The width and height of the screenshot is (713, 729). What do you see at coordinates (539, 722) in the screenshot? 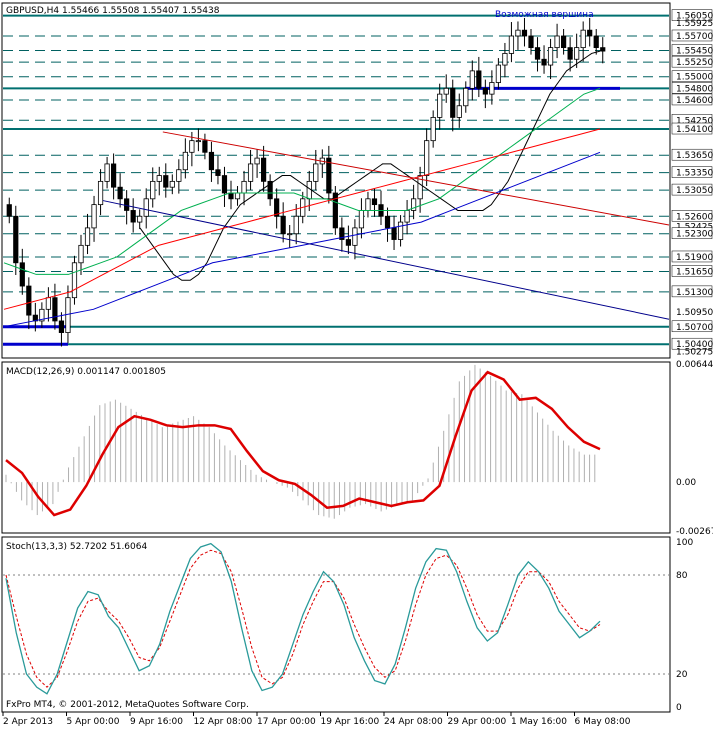
I see `time-axis-label-8: 1 May 16:00` at bounding box center [539, 722].